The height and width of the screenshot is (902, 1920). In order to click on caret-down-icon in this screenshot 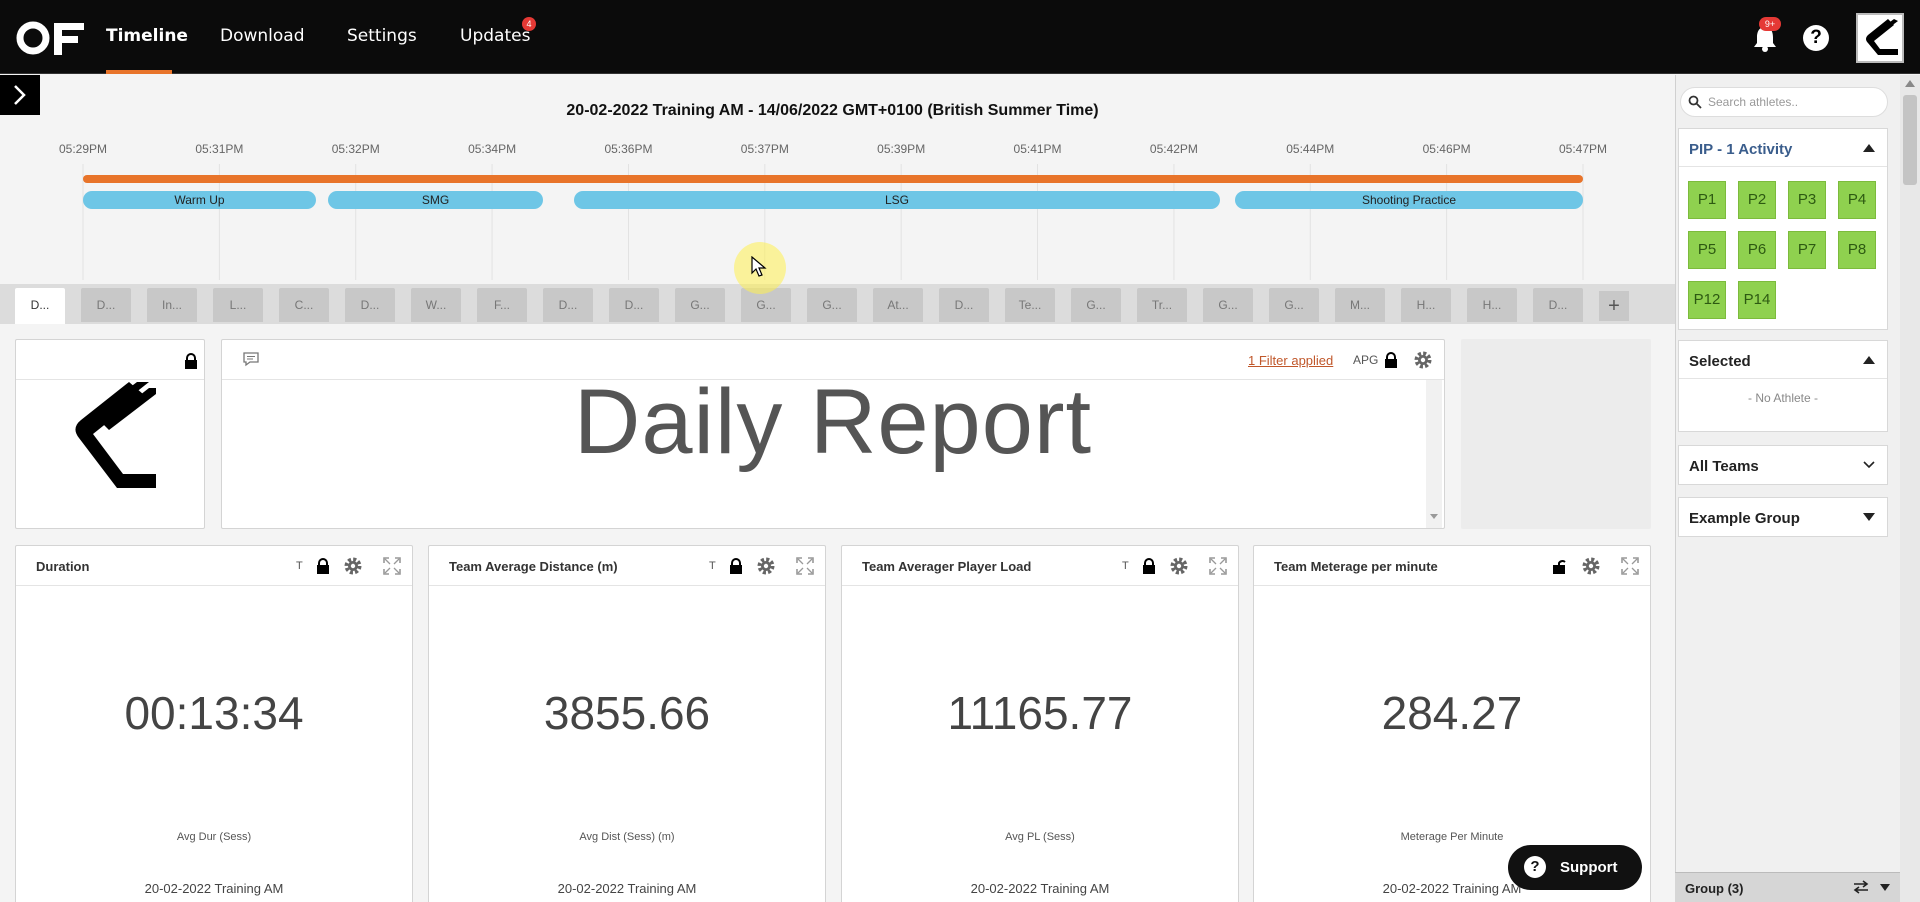, I will do `click(1885, 887)`.